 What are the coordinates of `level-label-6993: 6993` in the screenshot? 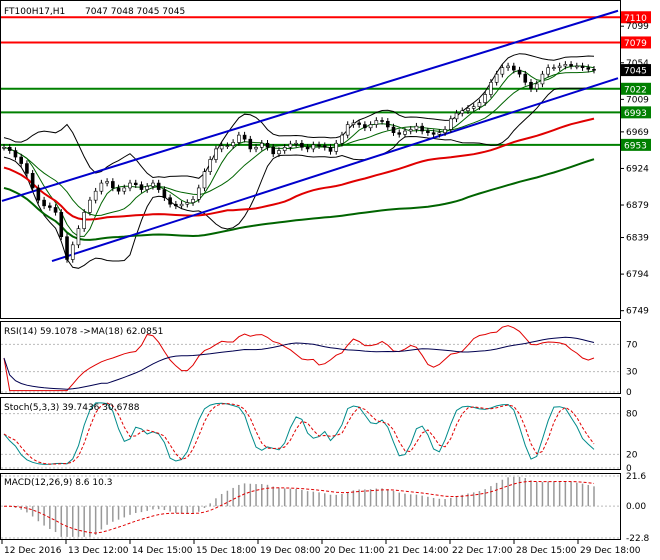 It's located at (635, 114).